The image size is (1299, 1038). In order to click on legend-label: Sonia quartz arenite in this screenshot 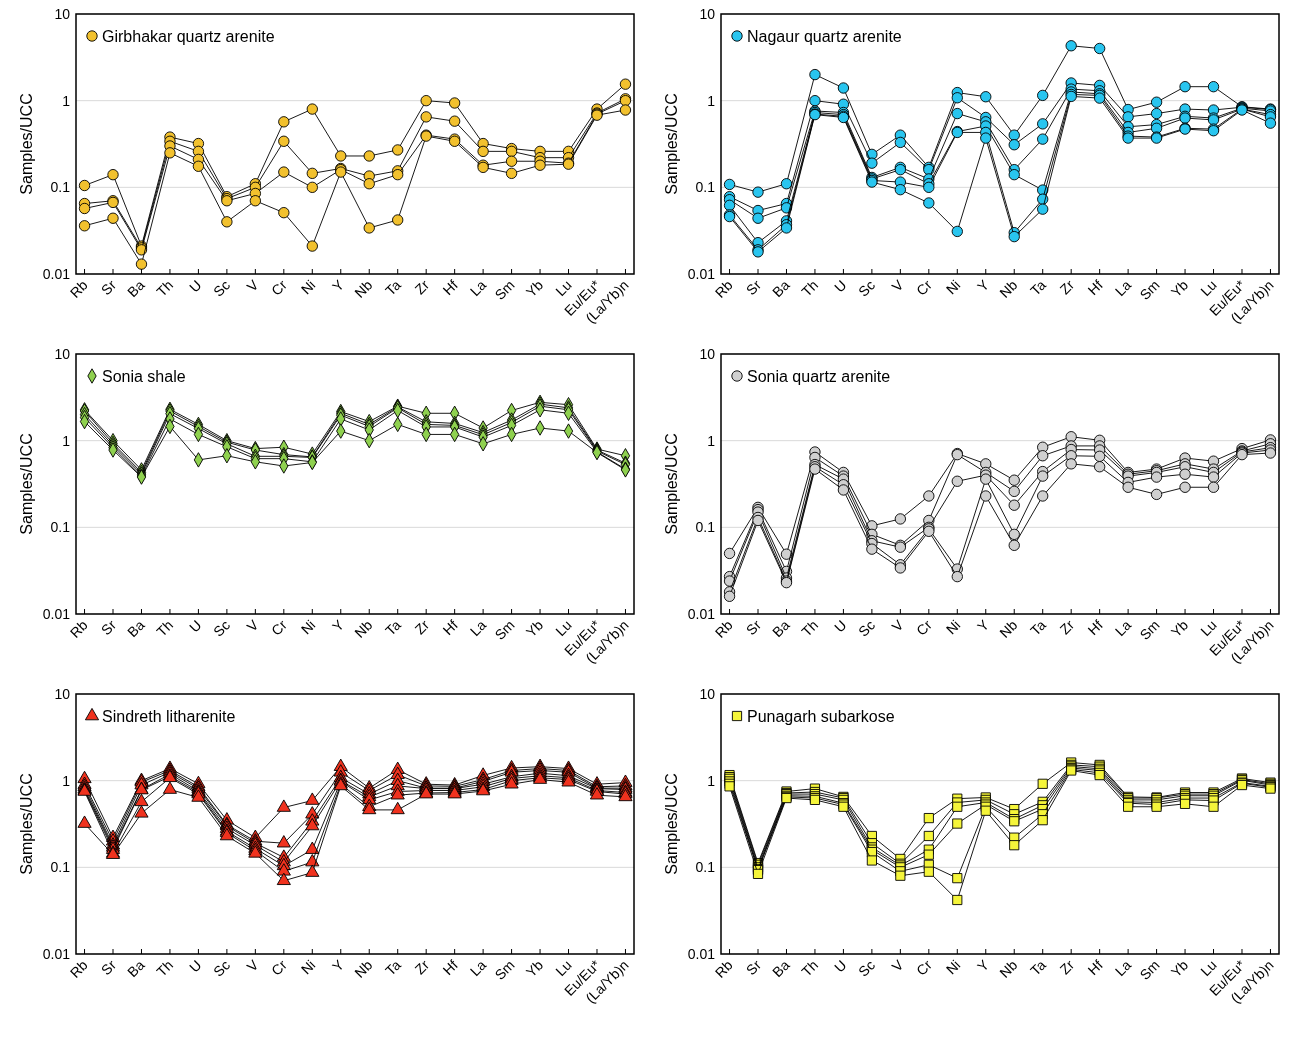, I will do `click(819, 376)`.